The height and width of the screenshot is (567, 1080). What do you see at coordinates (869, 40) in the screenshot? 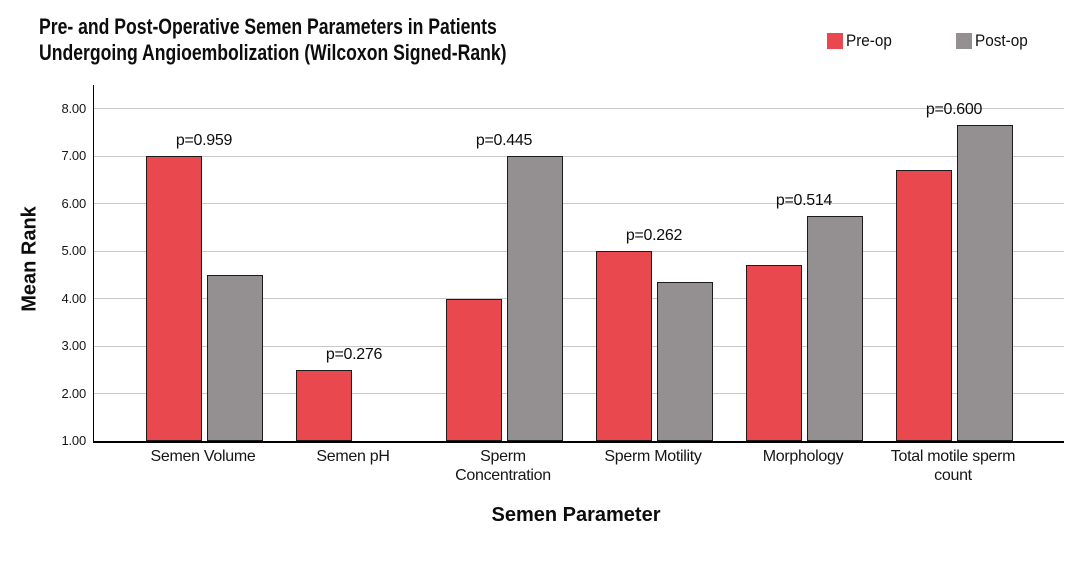
I see `legend-label-pre-op: Pre-op` at bounding box center [869, 40].